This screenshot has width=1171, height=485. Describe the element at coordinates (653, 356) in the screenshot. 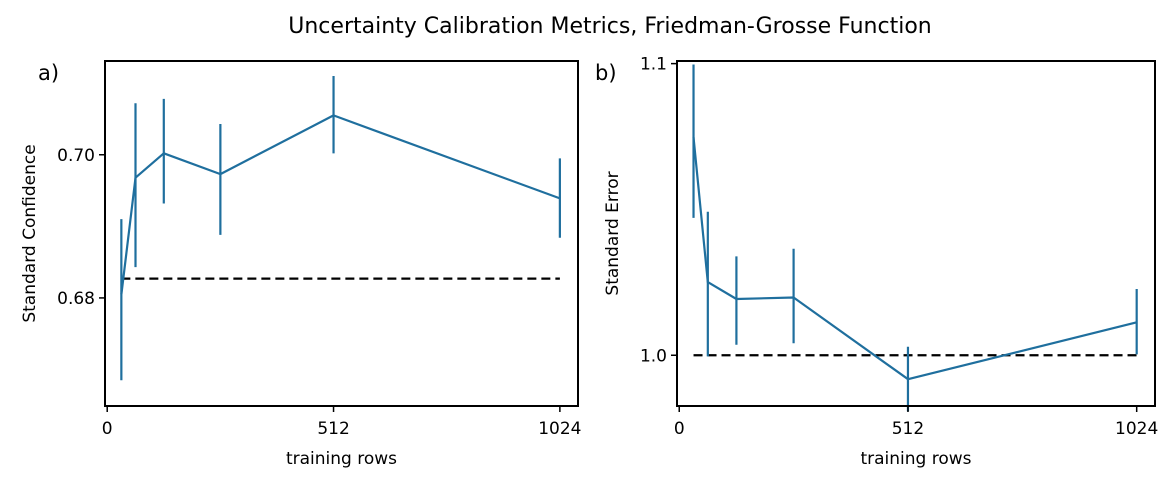

I see `y-tick-label: 1.0` at that location.